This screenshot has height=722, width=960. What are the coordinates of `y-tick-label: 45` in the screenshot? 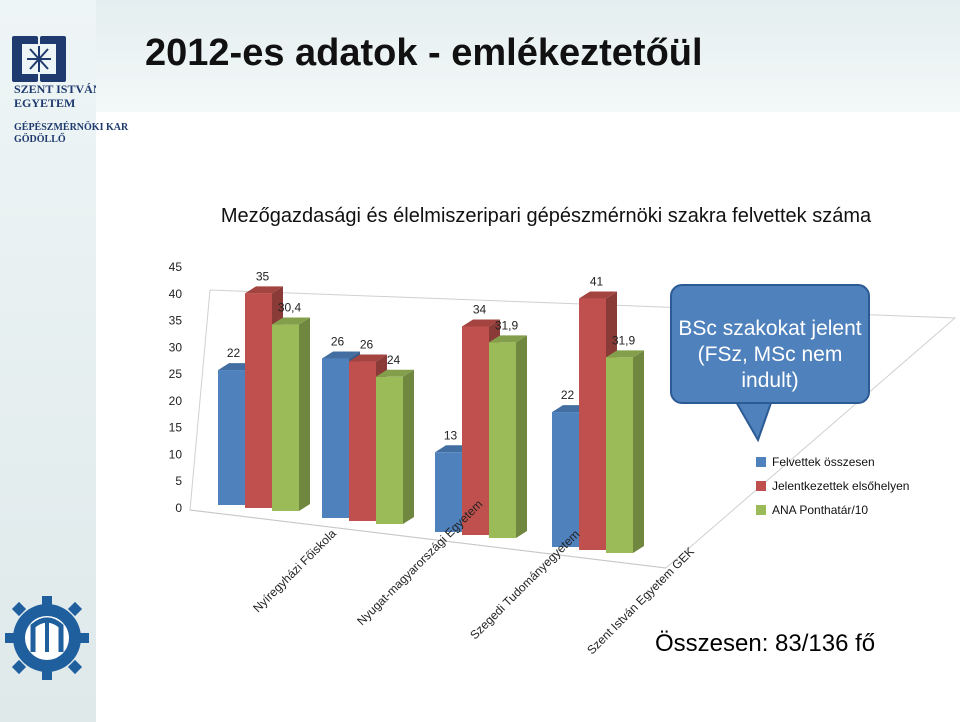 It's located at (176, 267).